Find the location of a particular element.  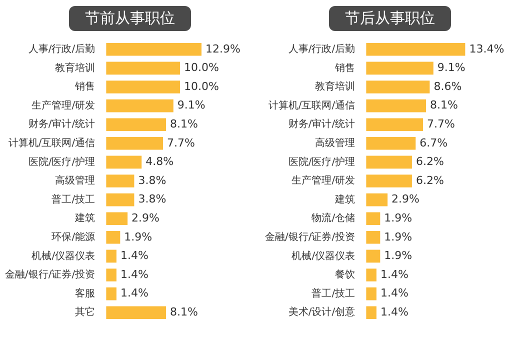

data-label: 12.9% is located at coordinates (223, 49).